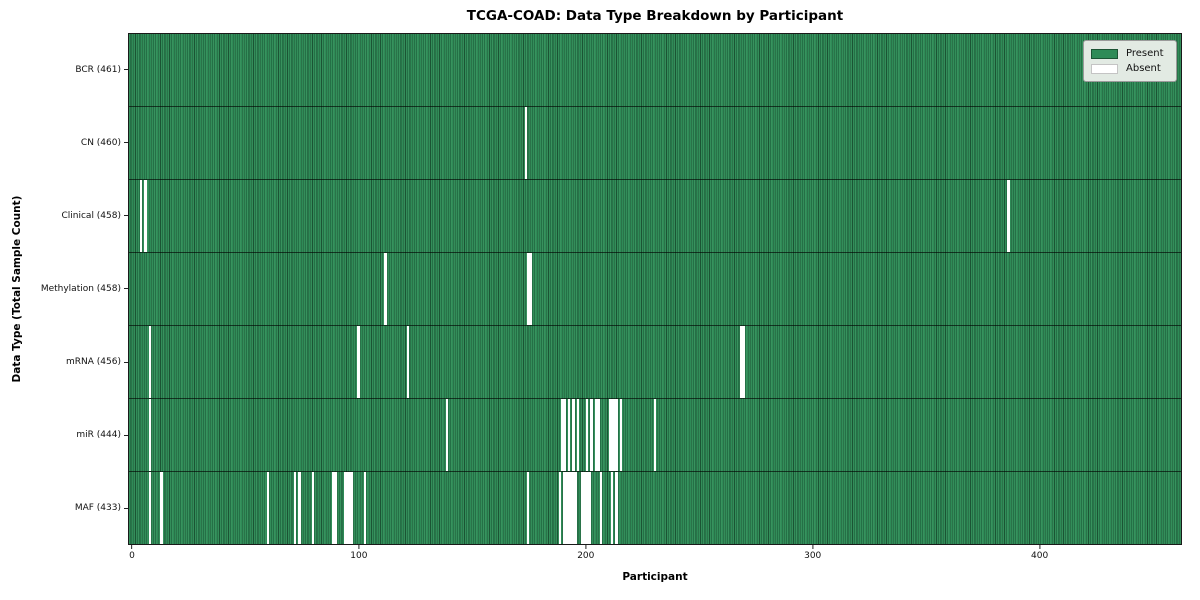 This screenshot has height=600, width=1200. Describe the element at coordinates (655, 558) in the screenshot. I see `x-tick-labels: 0 100 200 300 400` at that location.